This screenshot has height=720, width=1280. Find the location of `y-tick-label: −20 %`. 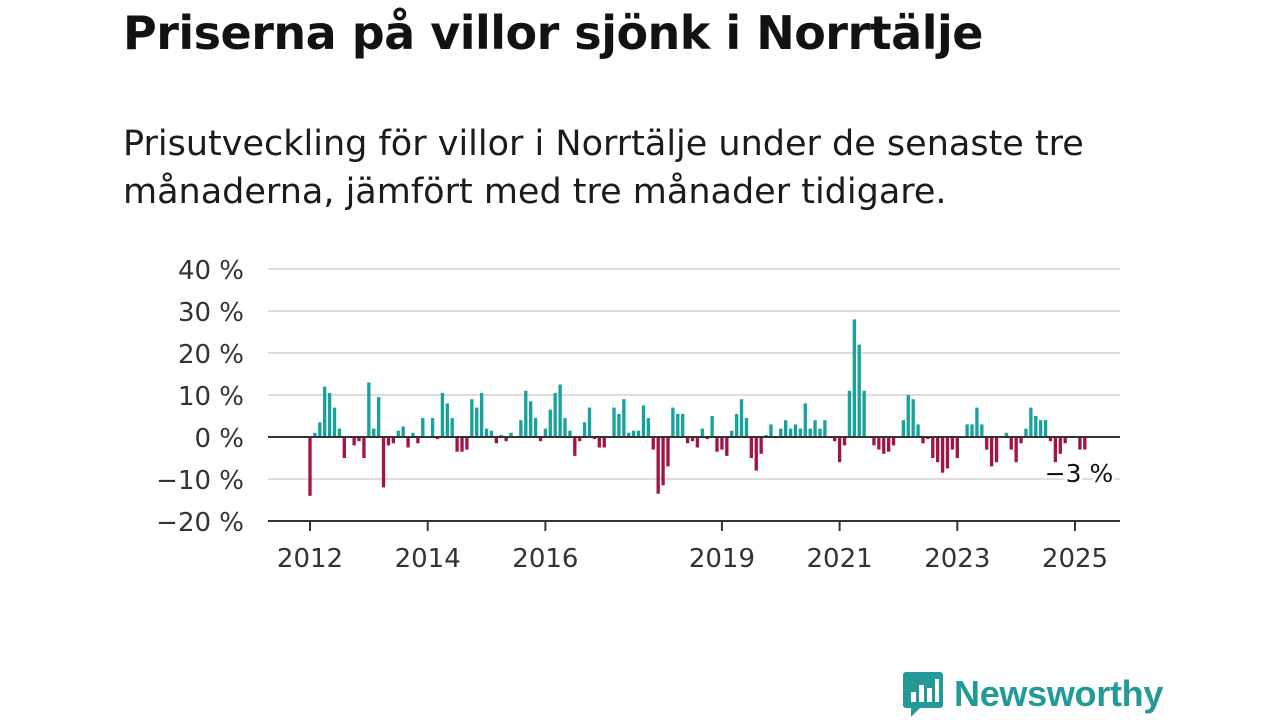

y-tick-label: −20 % is located at coordinates (200, 523).